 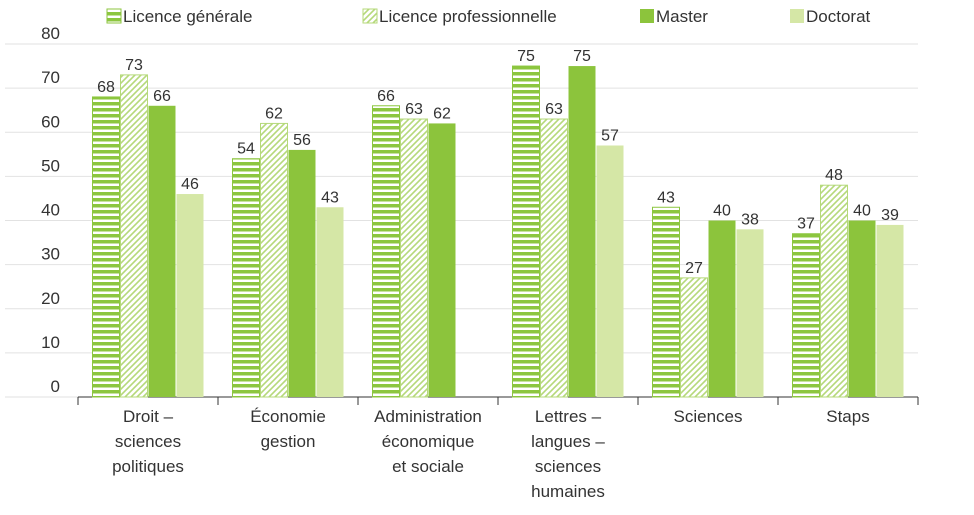 I want to click on data-label: 57, so click(x=610, y=135).